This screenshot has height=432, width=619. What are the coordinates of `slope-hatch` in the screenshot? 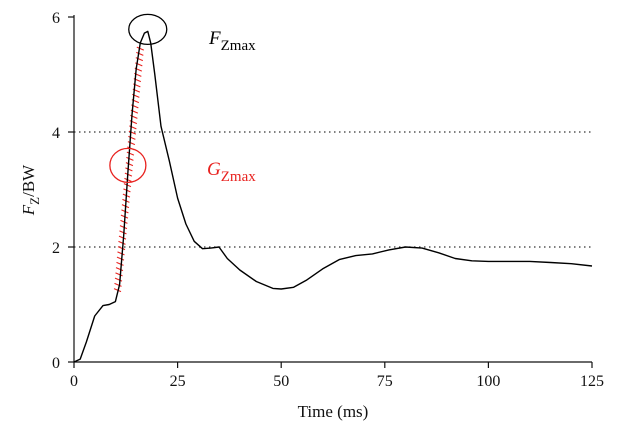 It's located at (129, 169).